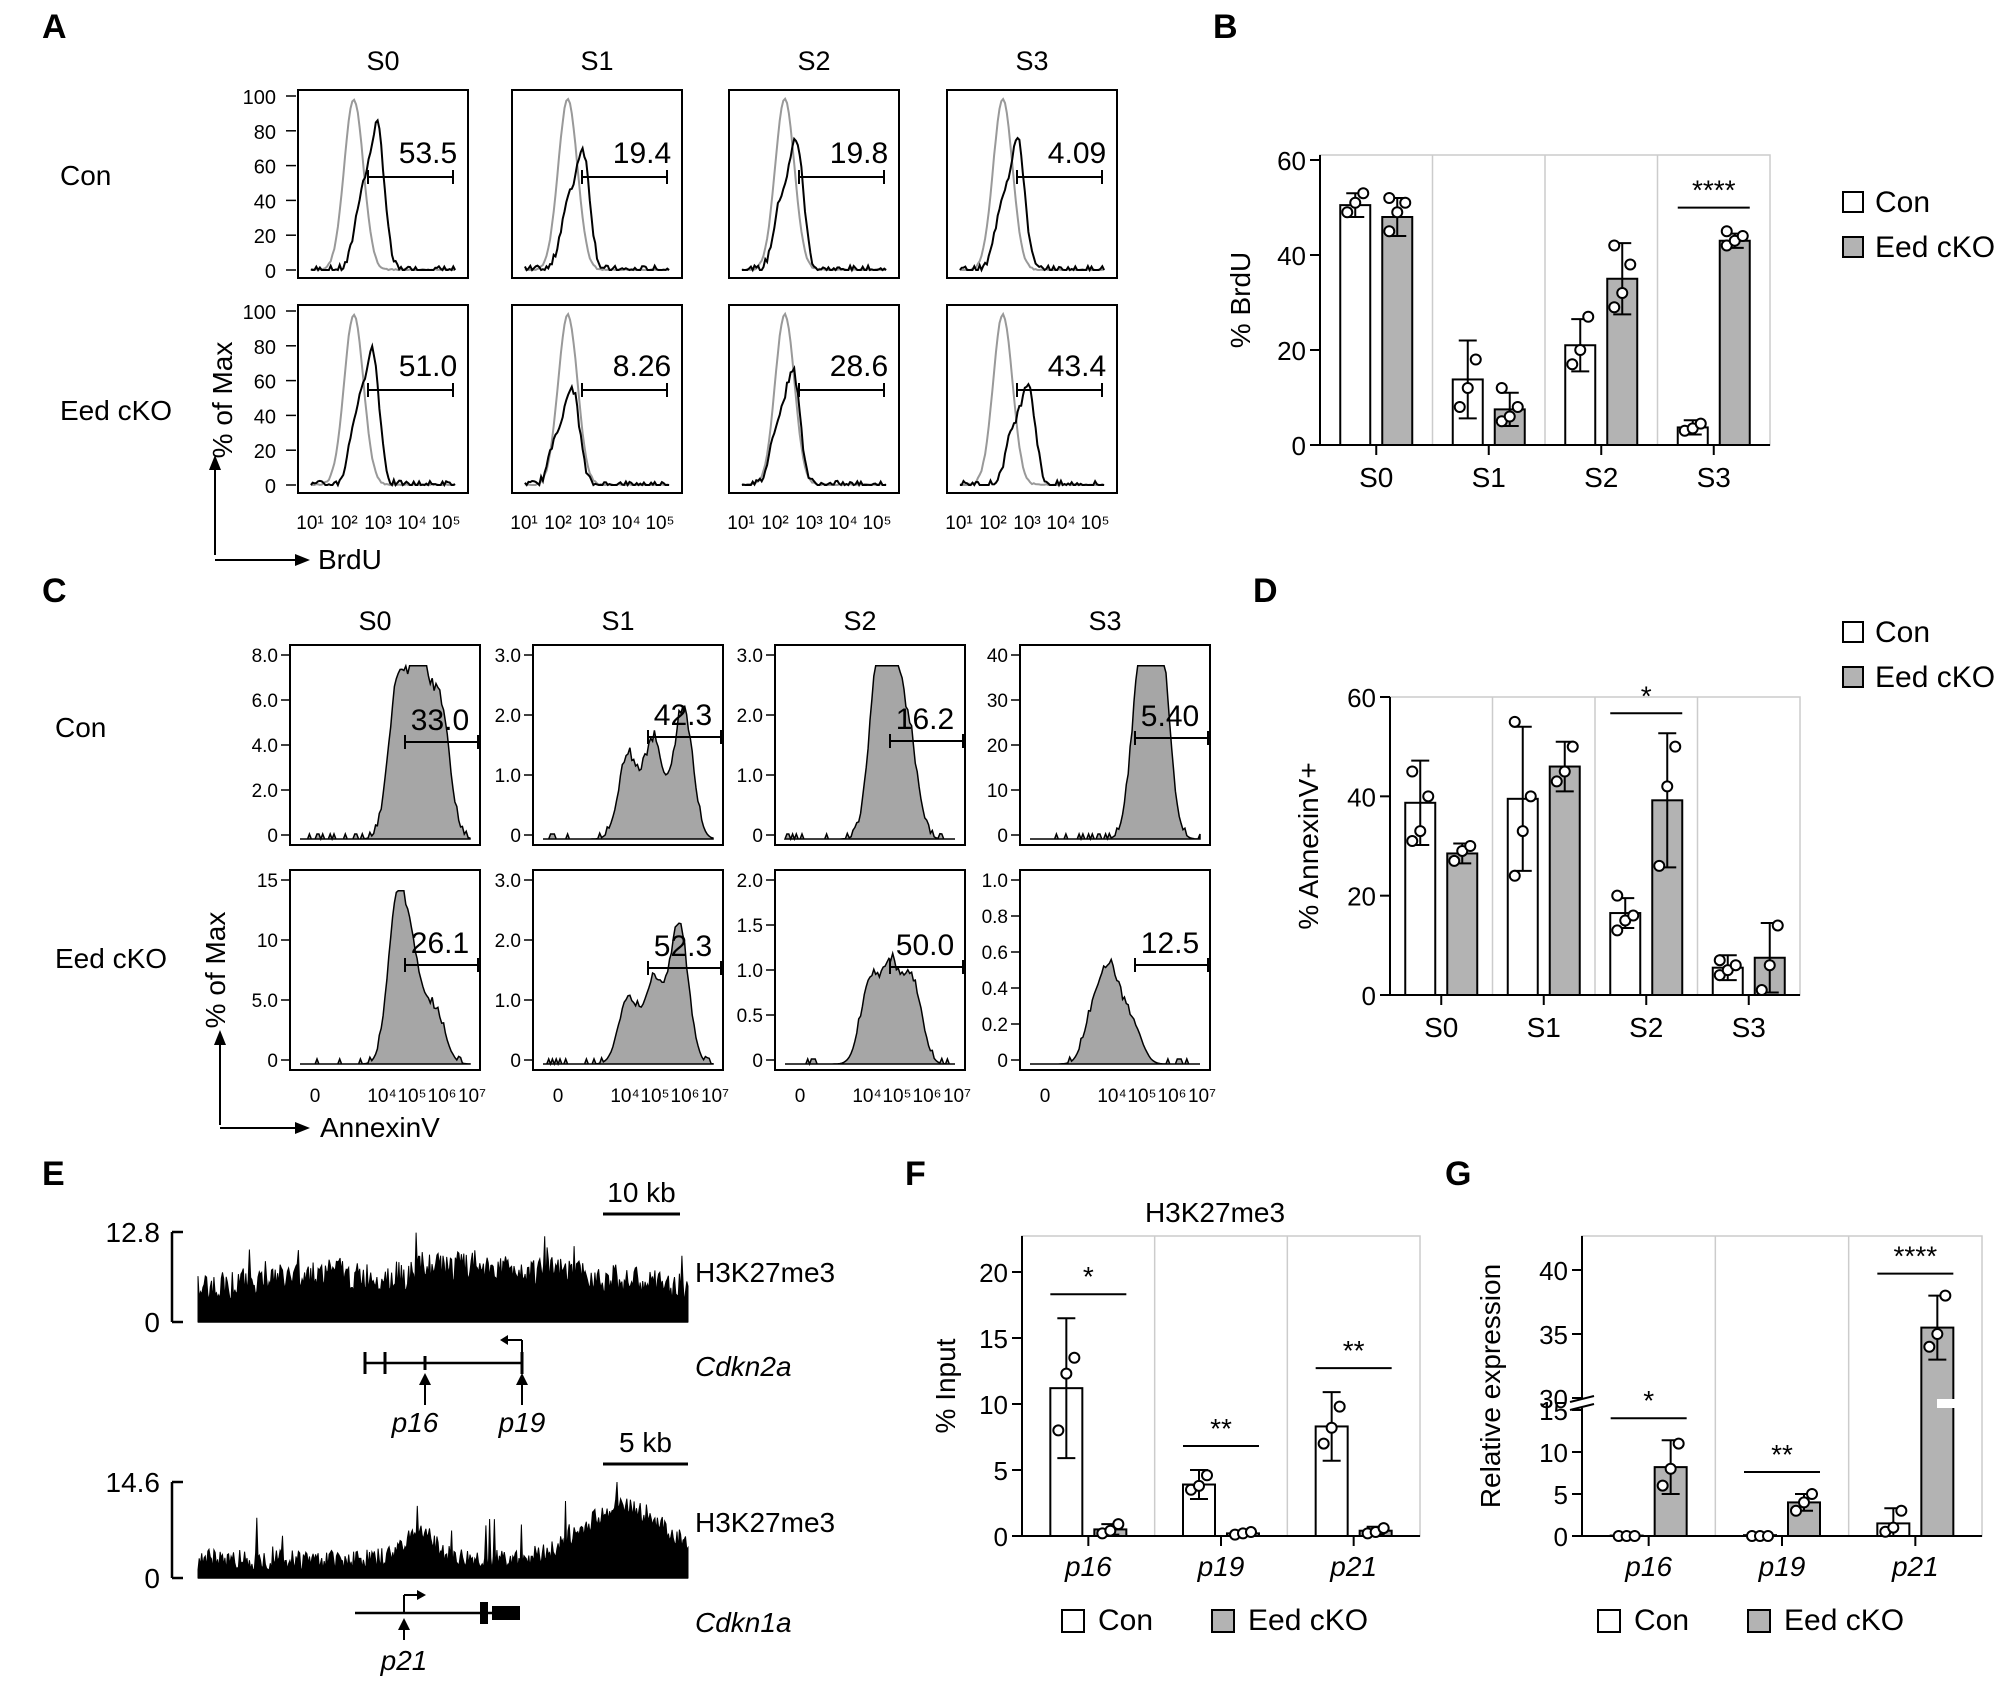  I want to click on a-gate-value: 19.4, so click(642, 153).